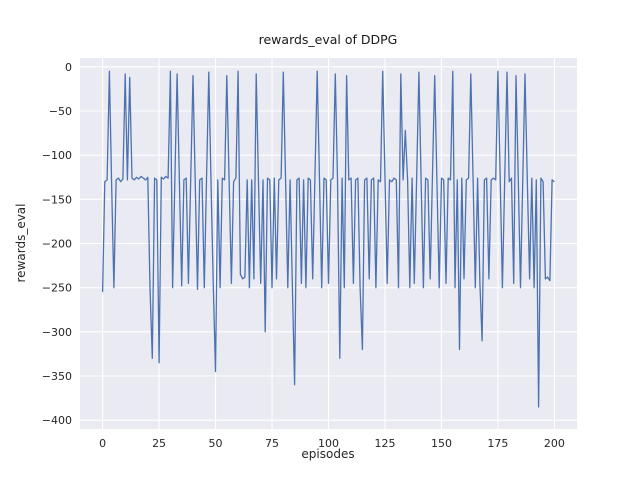 The height and width of the screenshot is (480, 640). What do you see at coordinates (57, 155) in the screenshot?
I see `y-tick-label: −100` at bounding box center [57, 155].